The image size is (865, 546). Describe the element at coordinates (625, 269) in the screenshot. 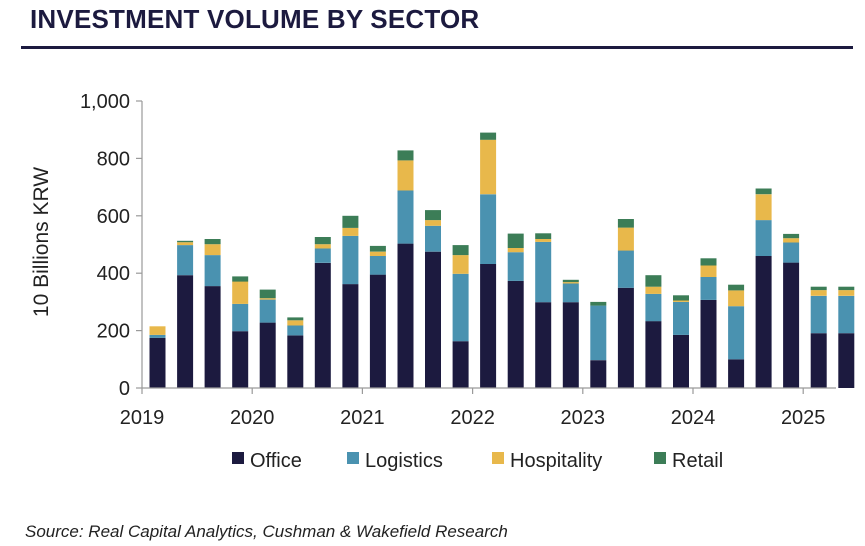

I see `bar-logistics-2023q2` at that location.